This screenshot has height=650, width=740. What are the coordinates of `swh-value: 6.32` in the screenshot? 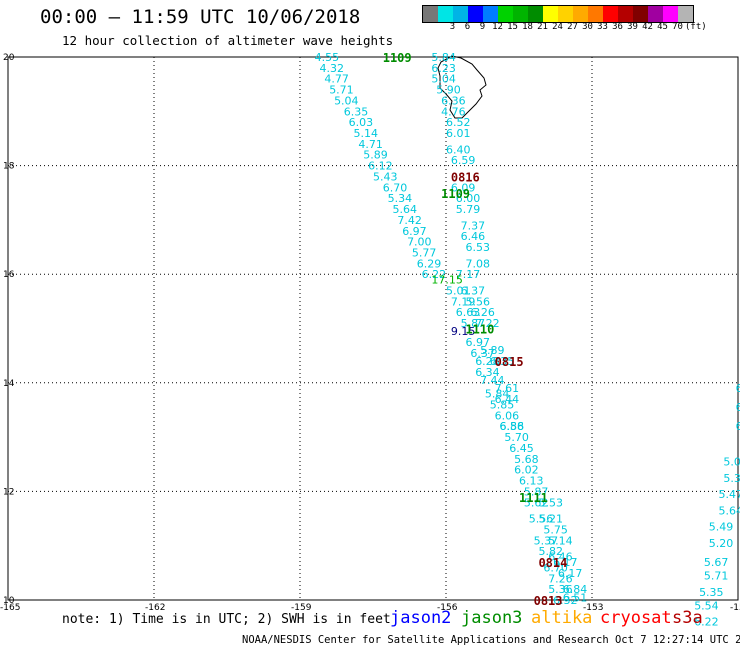 It's located at (565, 600).